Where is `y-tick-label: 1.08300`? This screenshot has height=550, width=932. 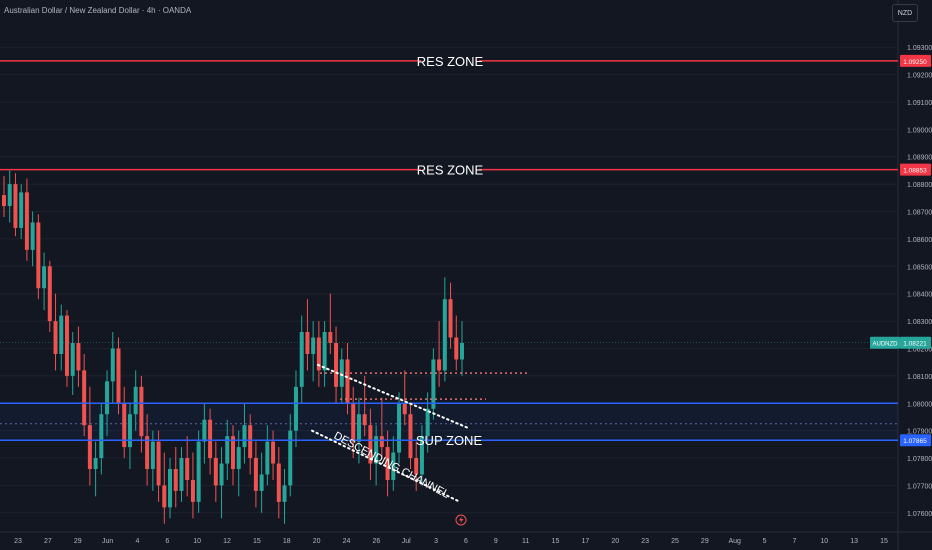
y-tick-label: 1.08300 is located at coordinates (919, 322).